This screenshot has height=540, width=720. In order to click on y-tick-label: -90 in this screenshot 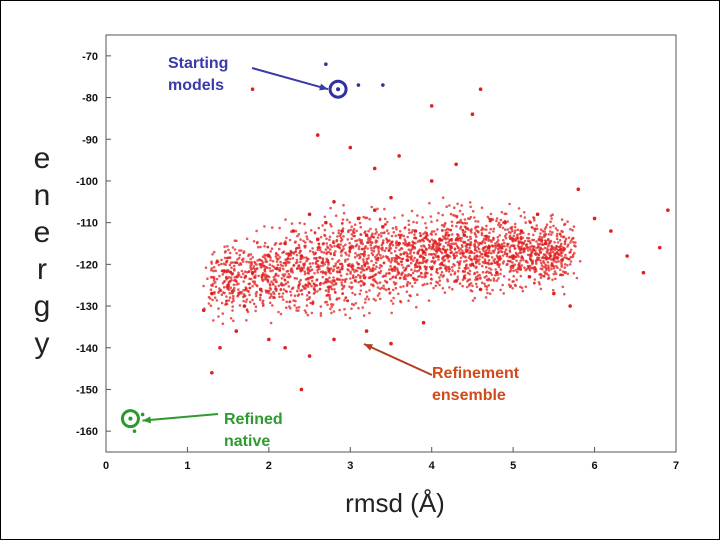, I will do `click(90, 140)`.